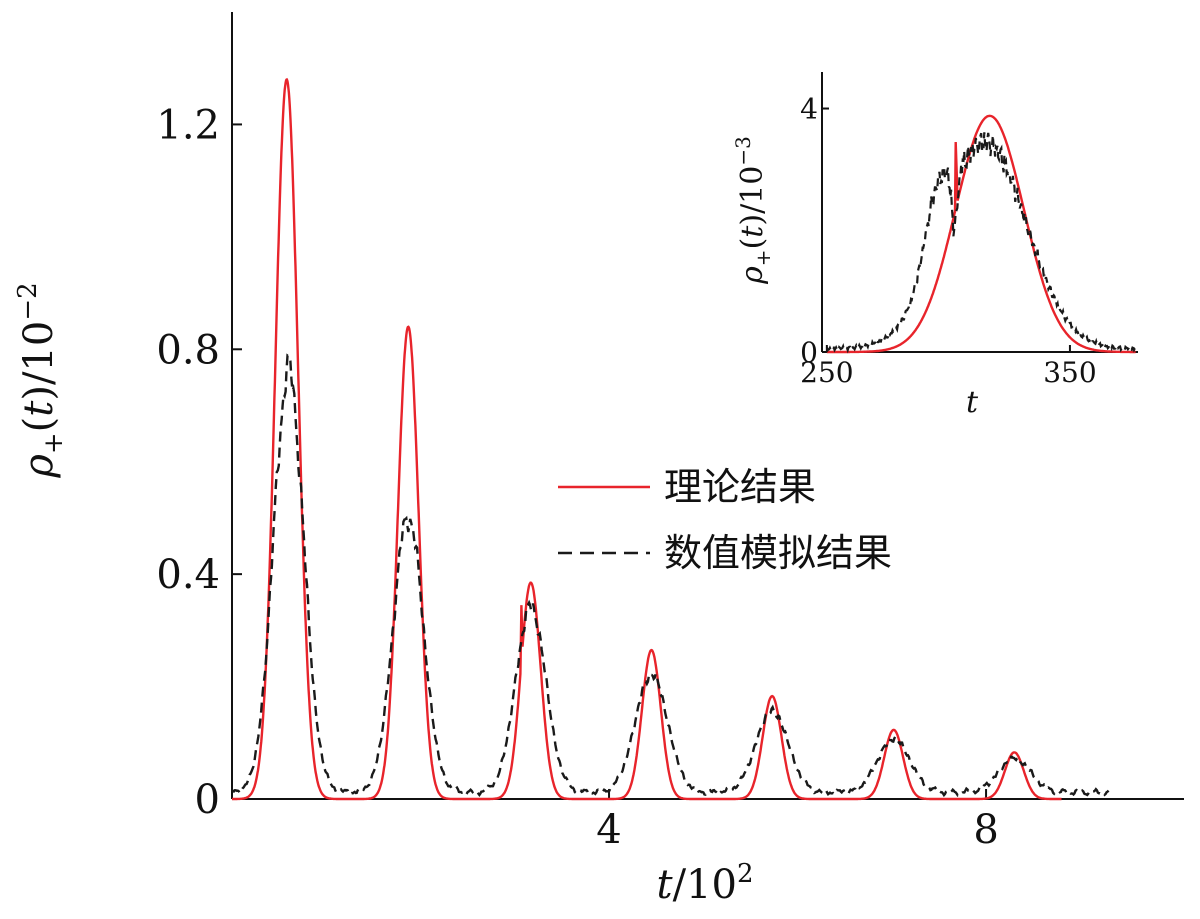  Describe the element at coordinates (188, 125) in the screenshot. I see `main-y-tick-label: 1.2` at that location.